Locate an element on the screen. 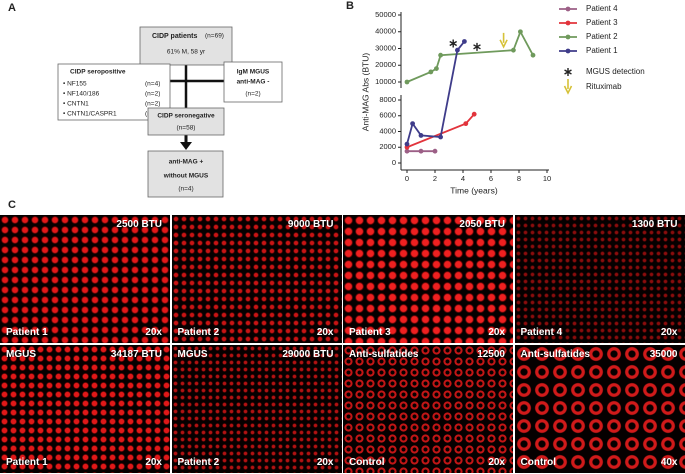 Image resolution: width=685 pixels, height=474 pixels. box-title: CIDP patients is located at coordinates (174, 36).